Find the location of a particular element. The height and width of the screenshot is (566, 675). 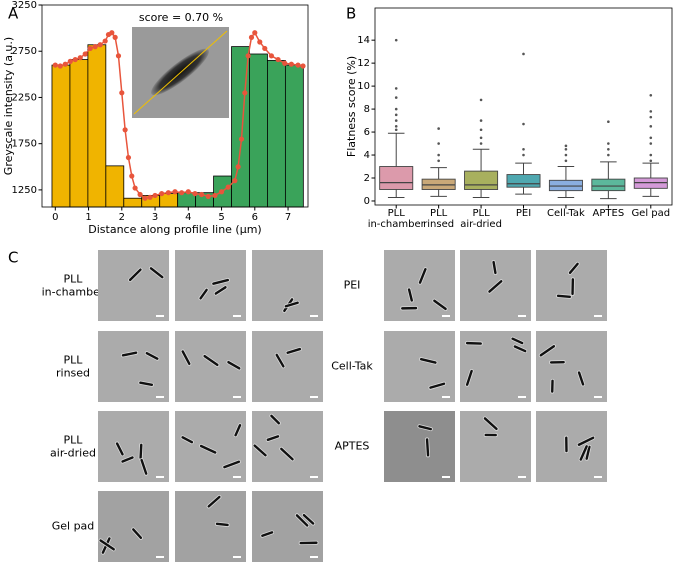

y-tick-label: 0 is located at coordinates (367, 201).